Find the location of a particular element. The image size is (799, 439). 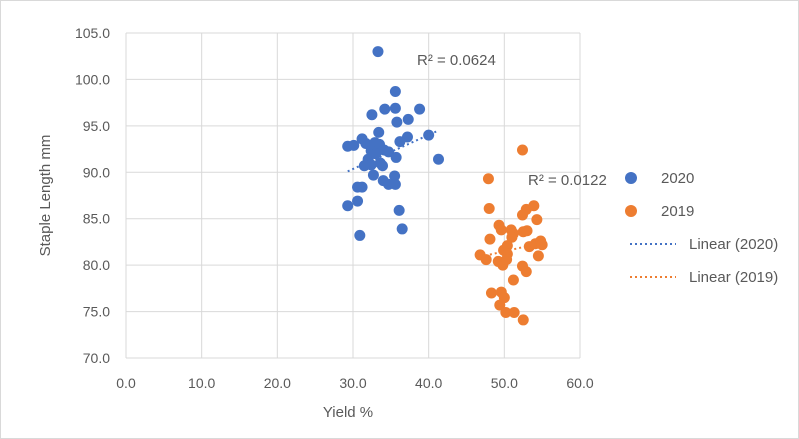

r-squared-annotations: R² = 0.0624 R² = 0.0122 is located at coordinates (512, 120).